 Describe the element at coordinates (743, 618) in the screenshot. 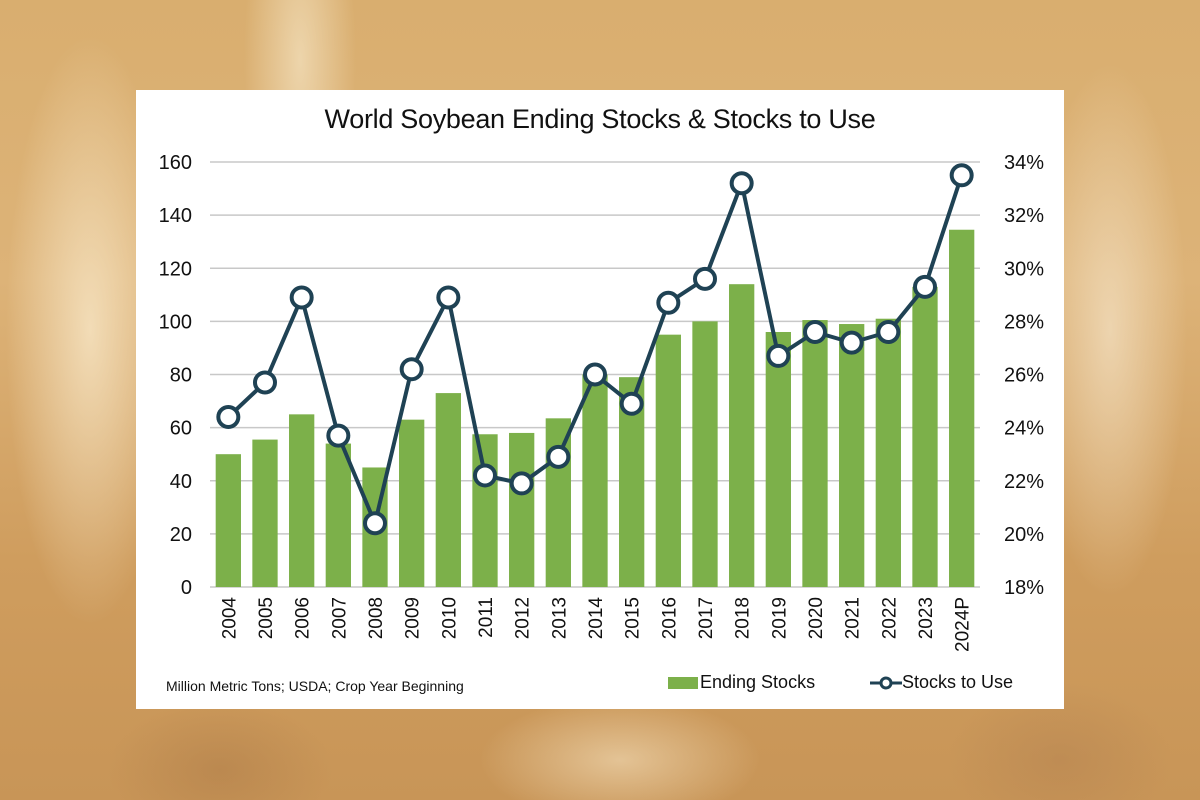

I see `x-axis-category-label: 2018` at that location.